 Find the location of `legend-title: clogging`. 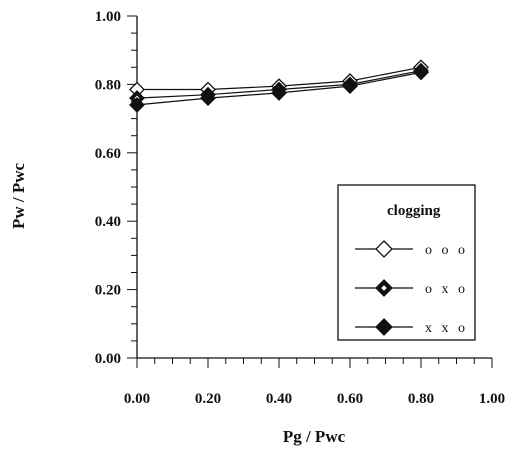

legend-title: clogging is located at coordinates (414, 211).